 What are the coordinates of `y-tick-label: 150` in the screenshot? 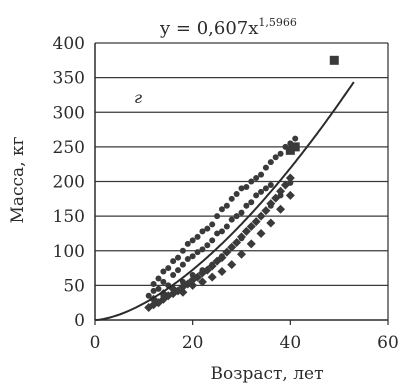 It's located at (69, 217).